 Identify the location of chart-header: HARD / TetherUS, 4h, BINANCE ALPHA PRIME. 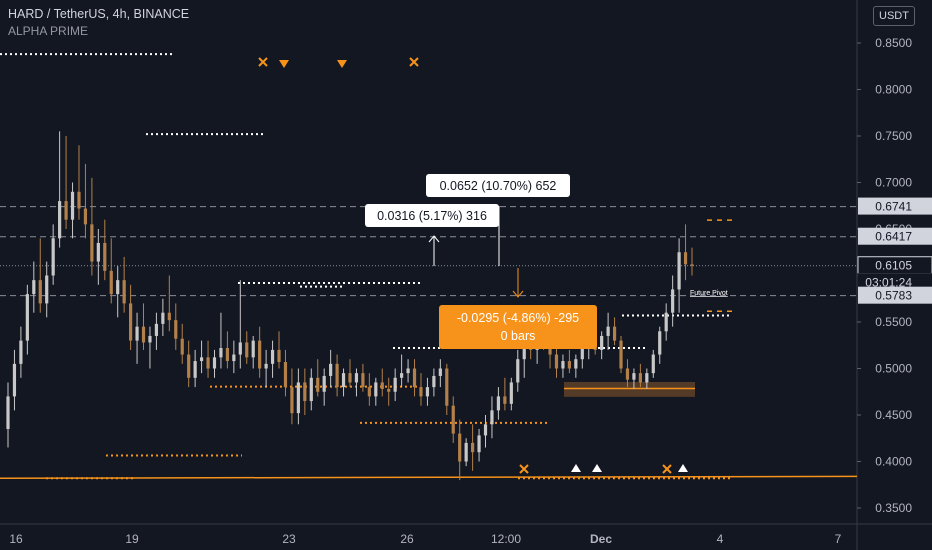
(98, 23).